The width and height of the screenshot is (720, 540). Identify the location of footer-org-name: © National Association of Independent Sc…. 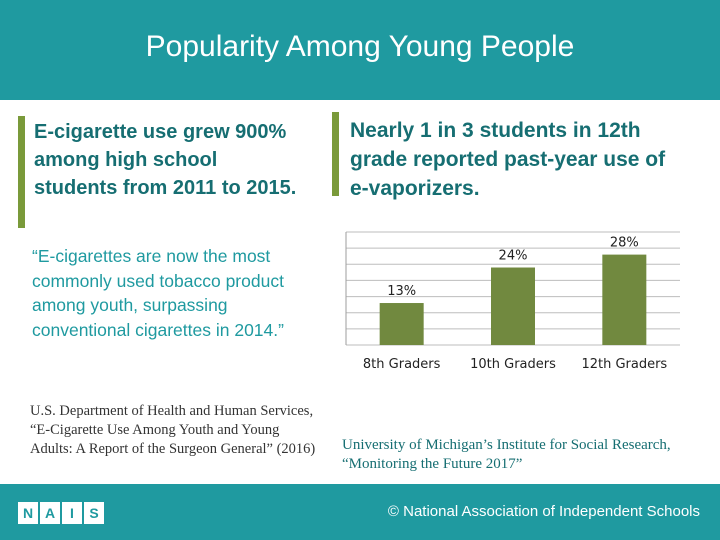
(543, 511).